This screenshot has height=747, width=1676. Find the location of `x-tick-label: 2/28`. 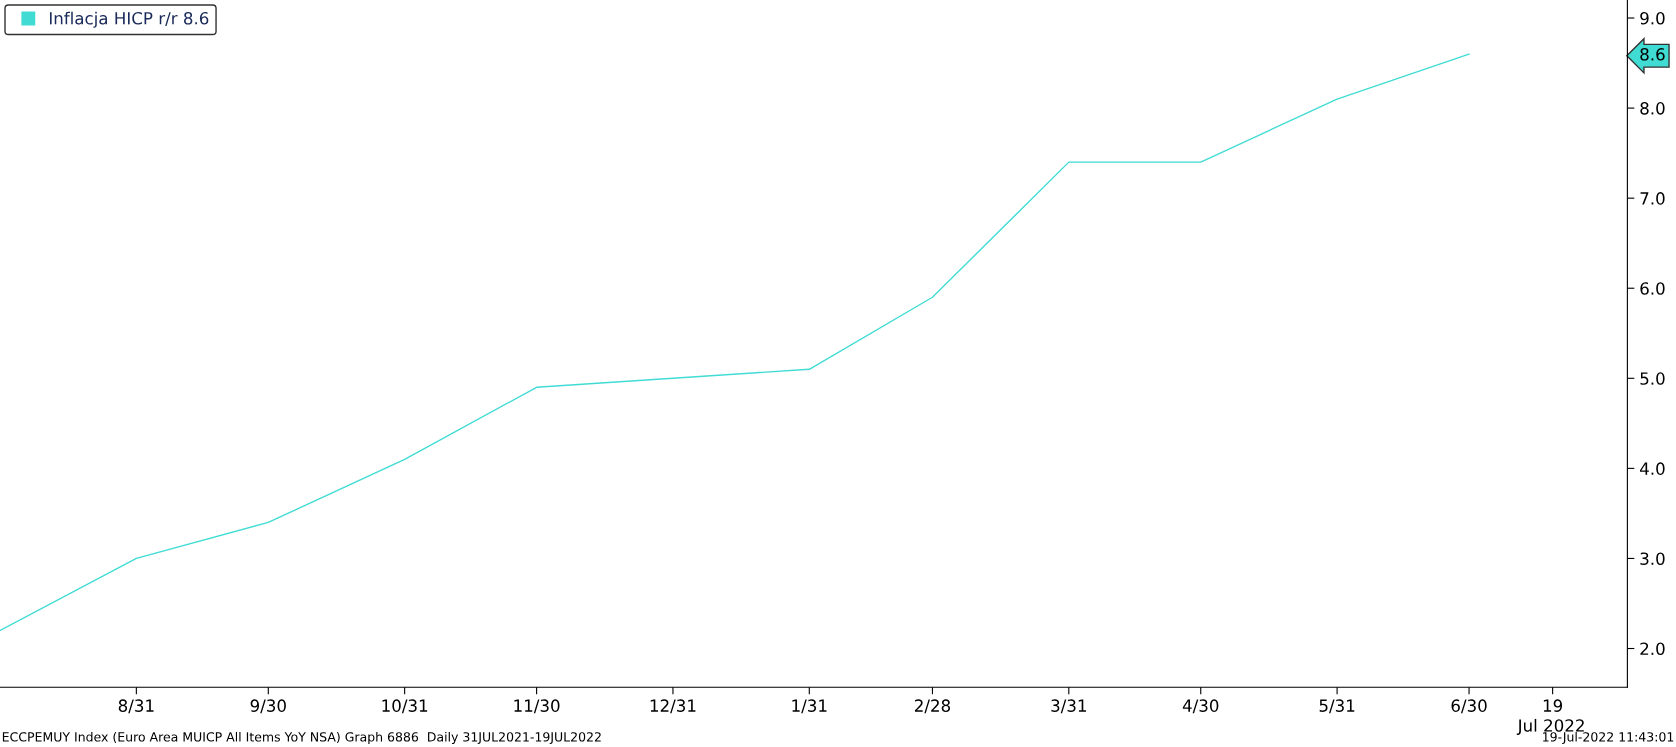

x-tick-label: 2/28 is located at coordinates (932, 706).